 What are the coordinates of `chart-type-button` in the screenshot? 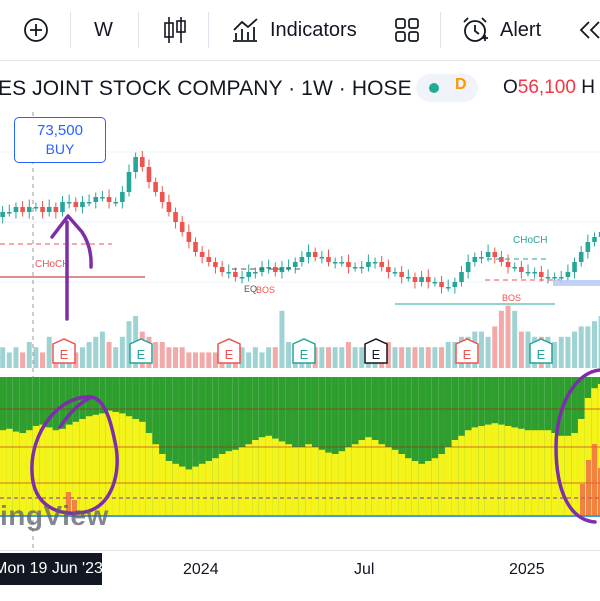 It's located at (175, 30).